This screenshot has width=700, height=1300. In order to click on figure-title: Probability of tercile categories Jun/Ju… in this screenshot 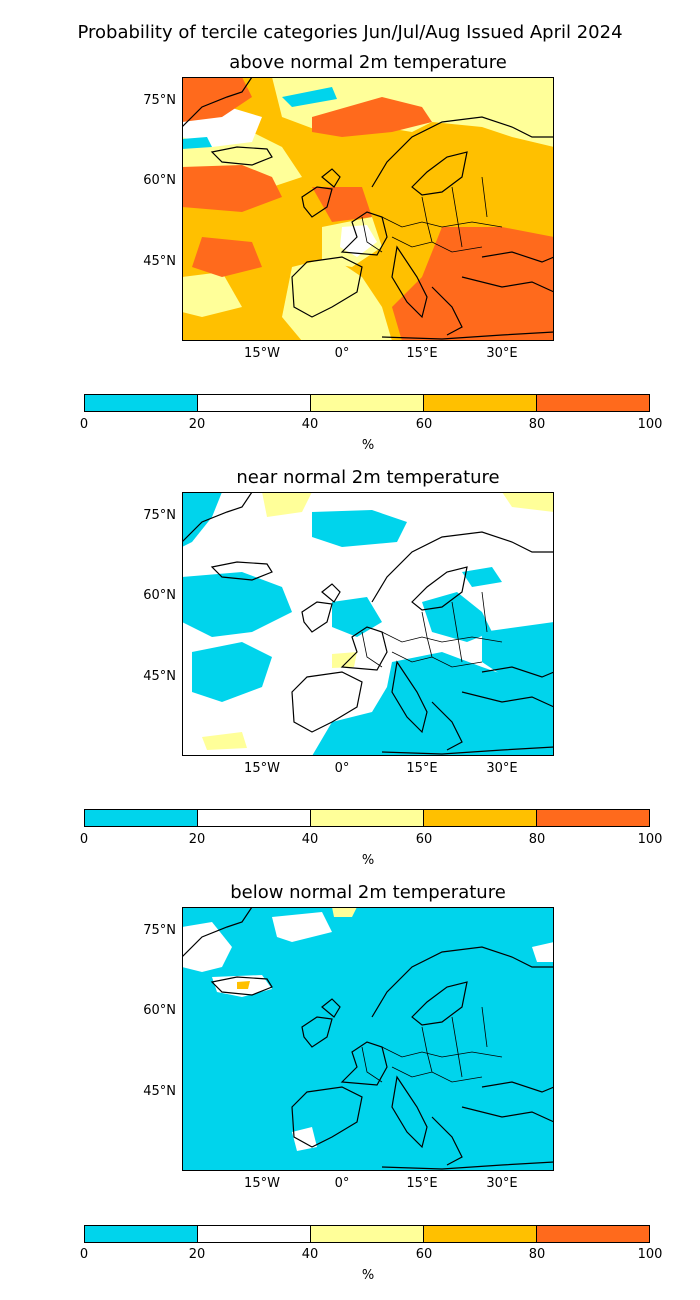, I will do `click(350, 32)`.